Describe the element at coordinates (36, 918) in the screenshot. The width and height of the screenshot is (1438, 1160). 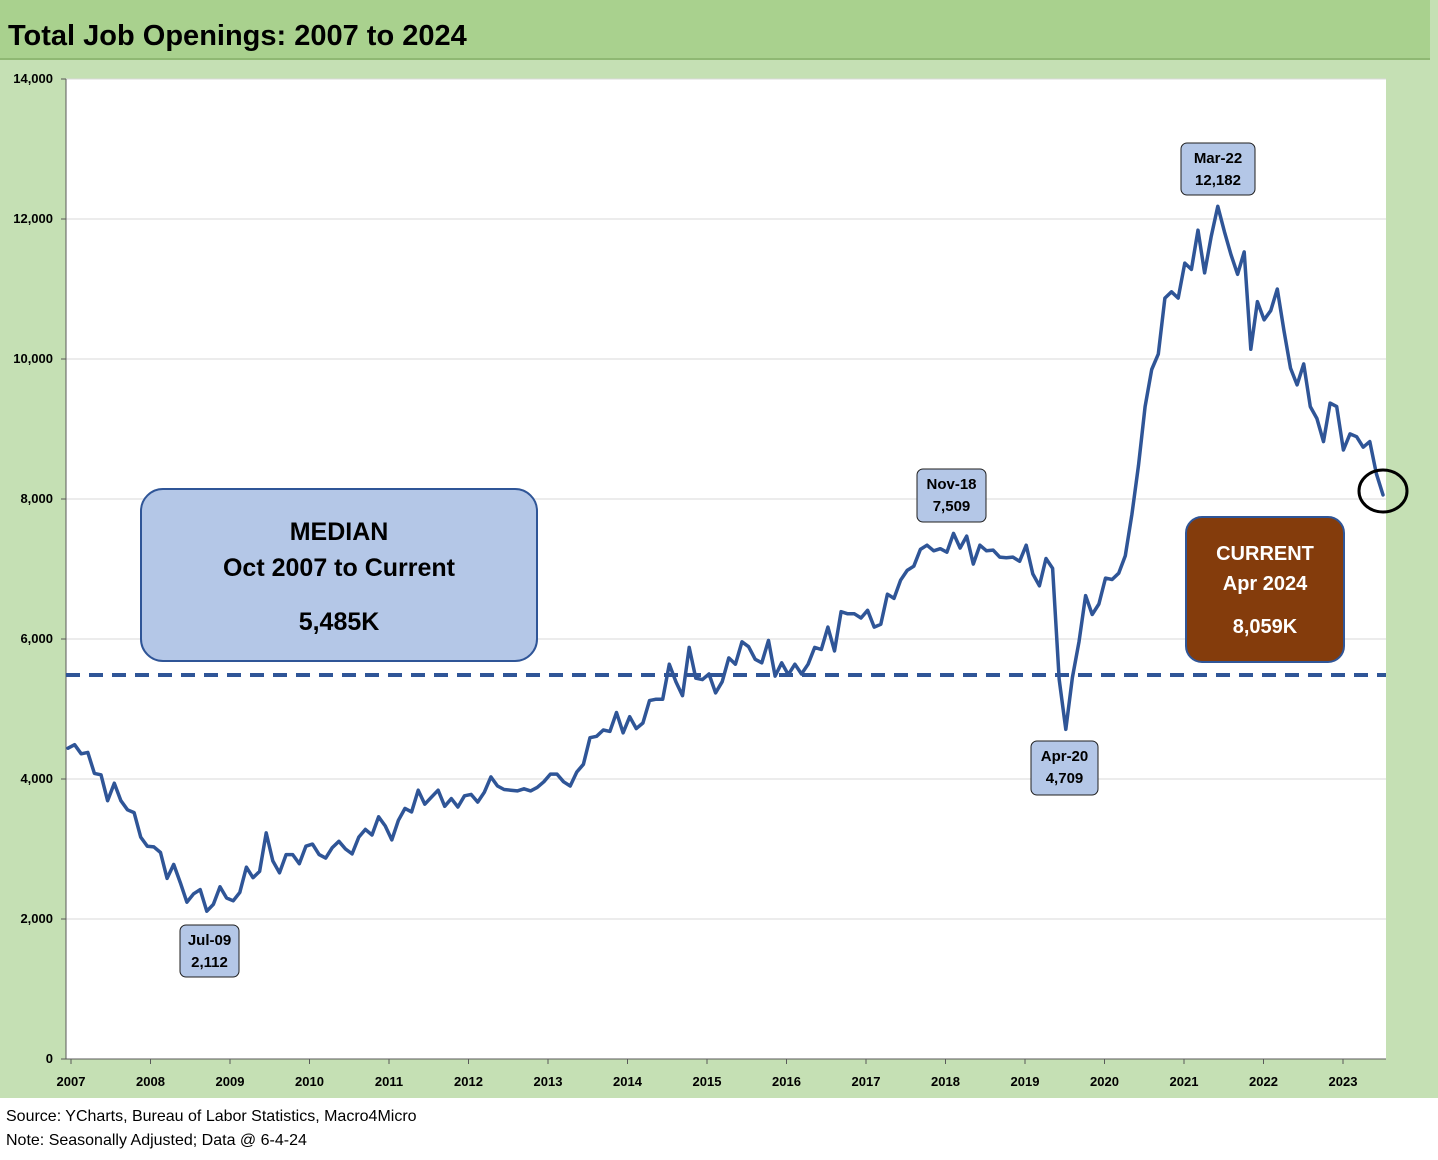
I see `y-tick-label: 2,000` at that location.